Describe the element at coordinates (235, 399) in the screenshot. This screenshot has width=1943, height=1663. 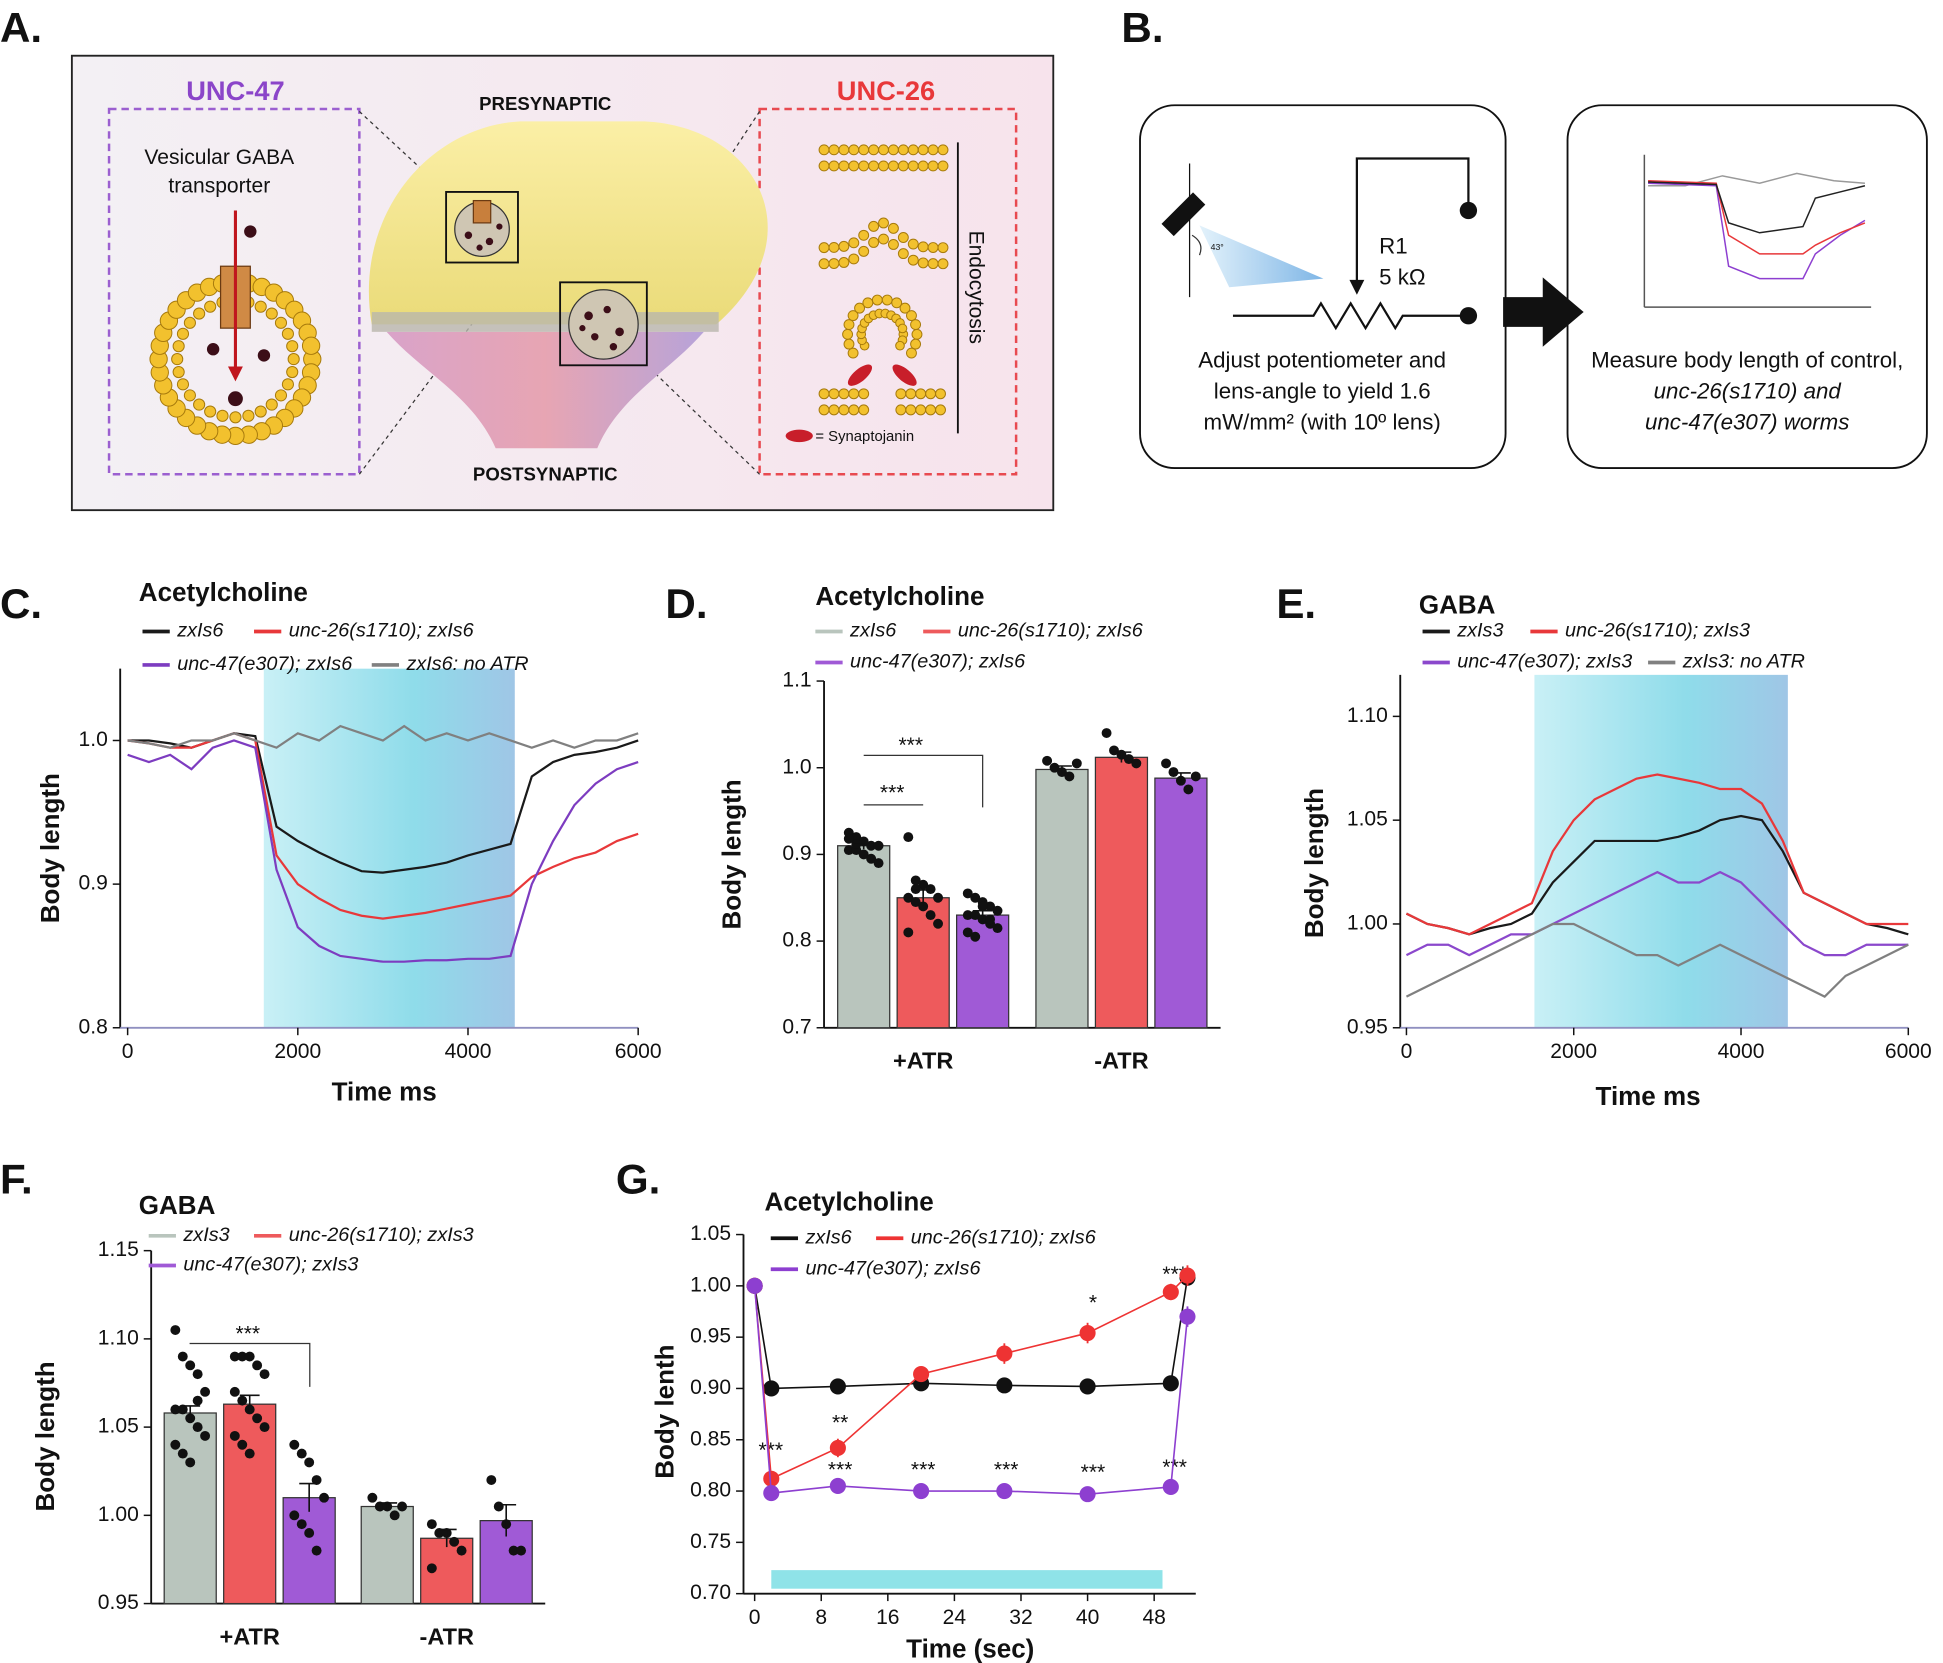
I see `gaba` at that location.